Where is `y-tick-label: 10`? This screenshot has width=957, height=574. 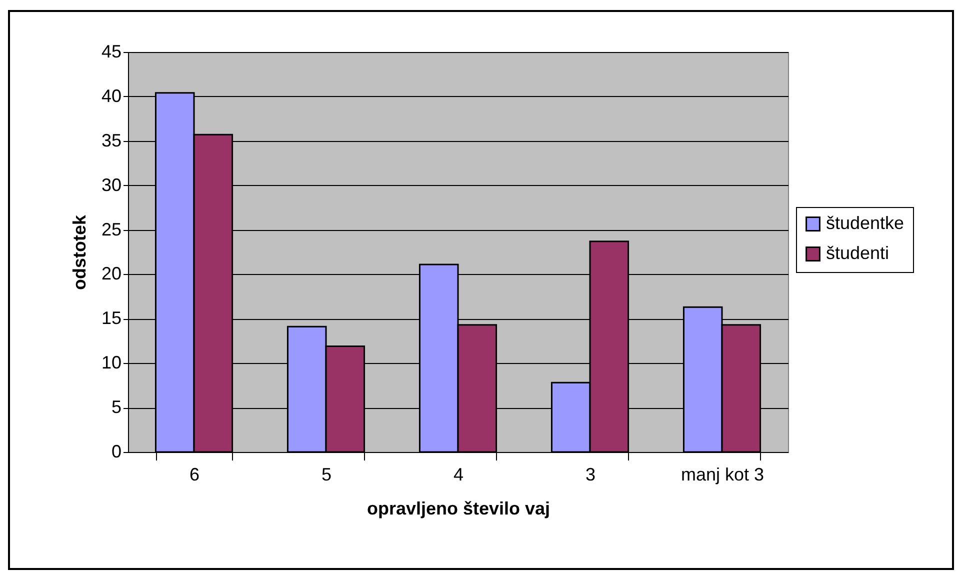
y-tick-label: 10 is located at coordinates (111, 362).